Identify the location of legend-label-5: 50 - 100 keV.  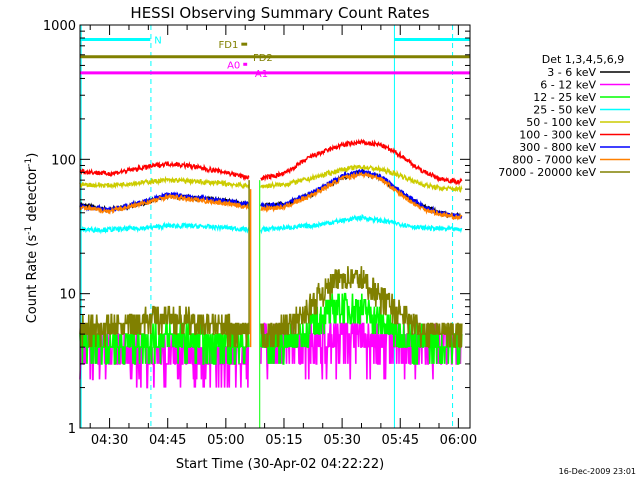
(561, 122).